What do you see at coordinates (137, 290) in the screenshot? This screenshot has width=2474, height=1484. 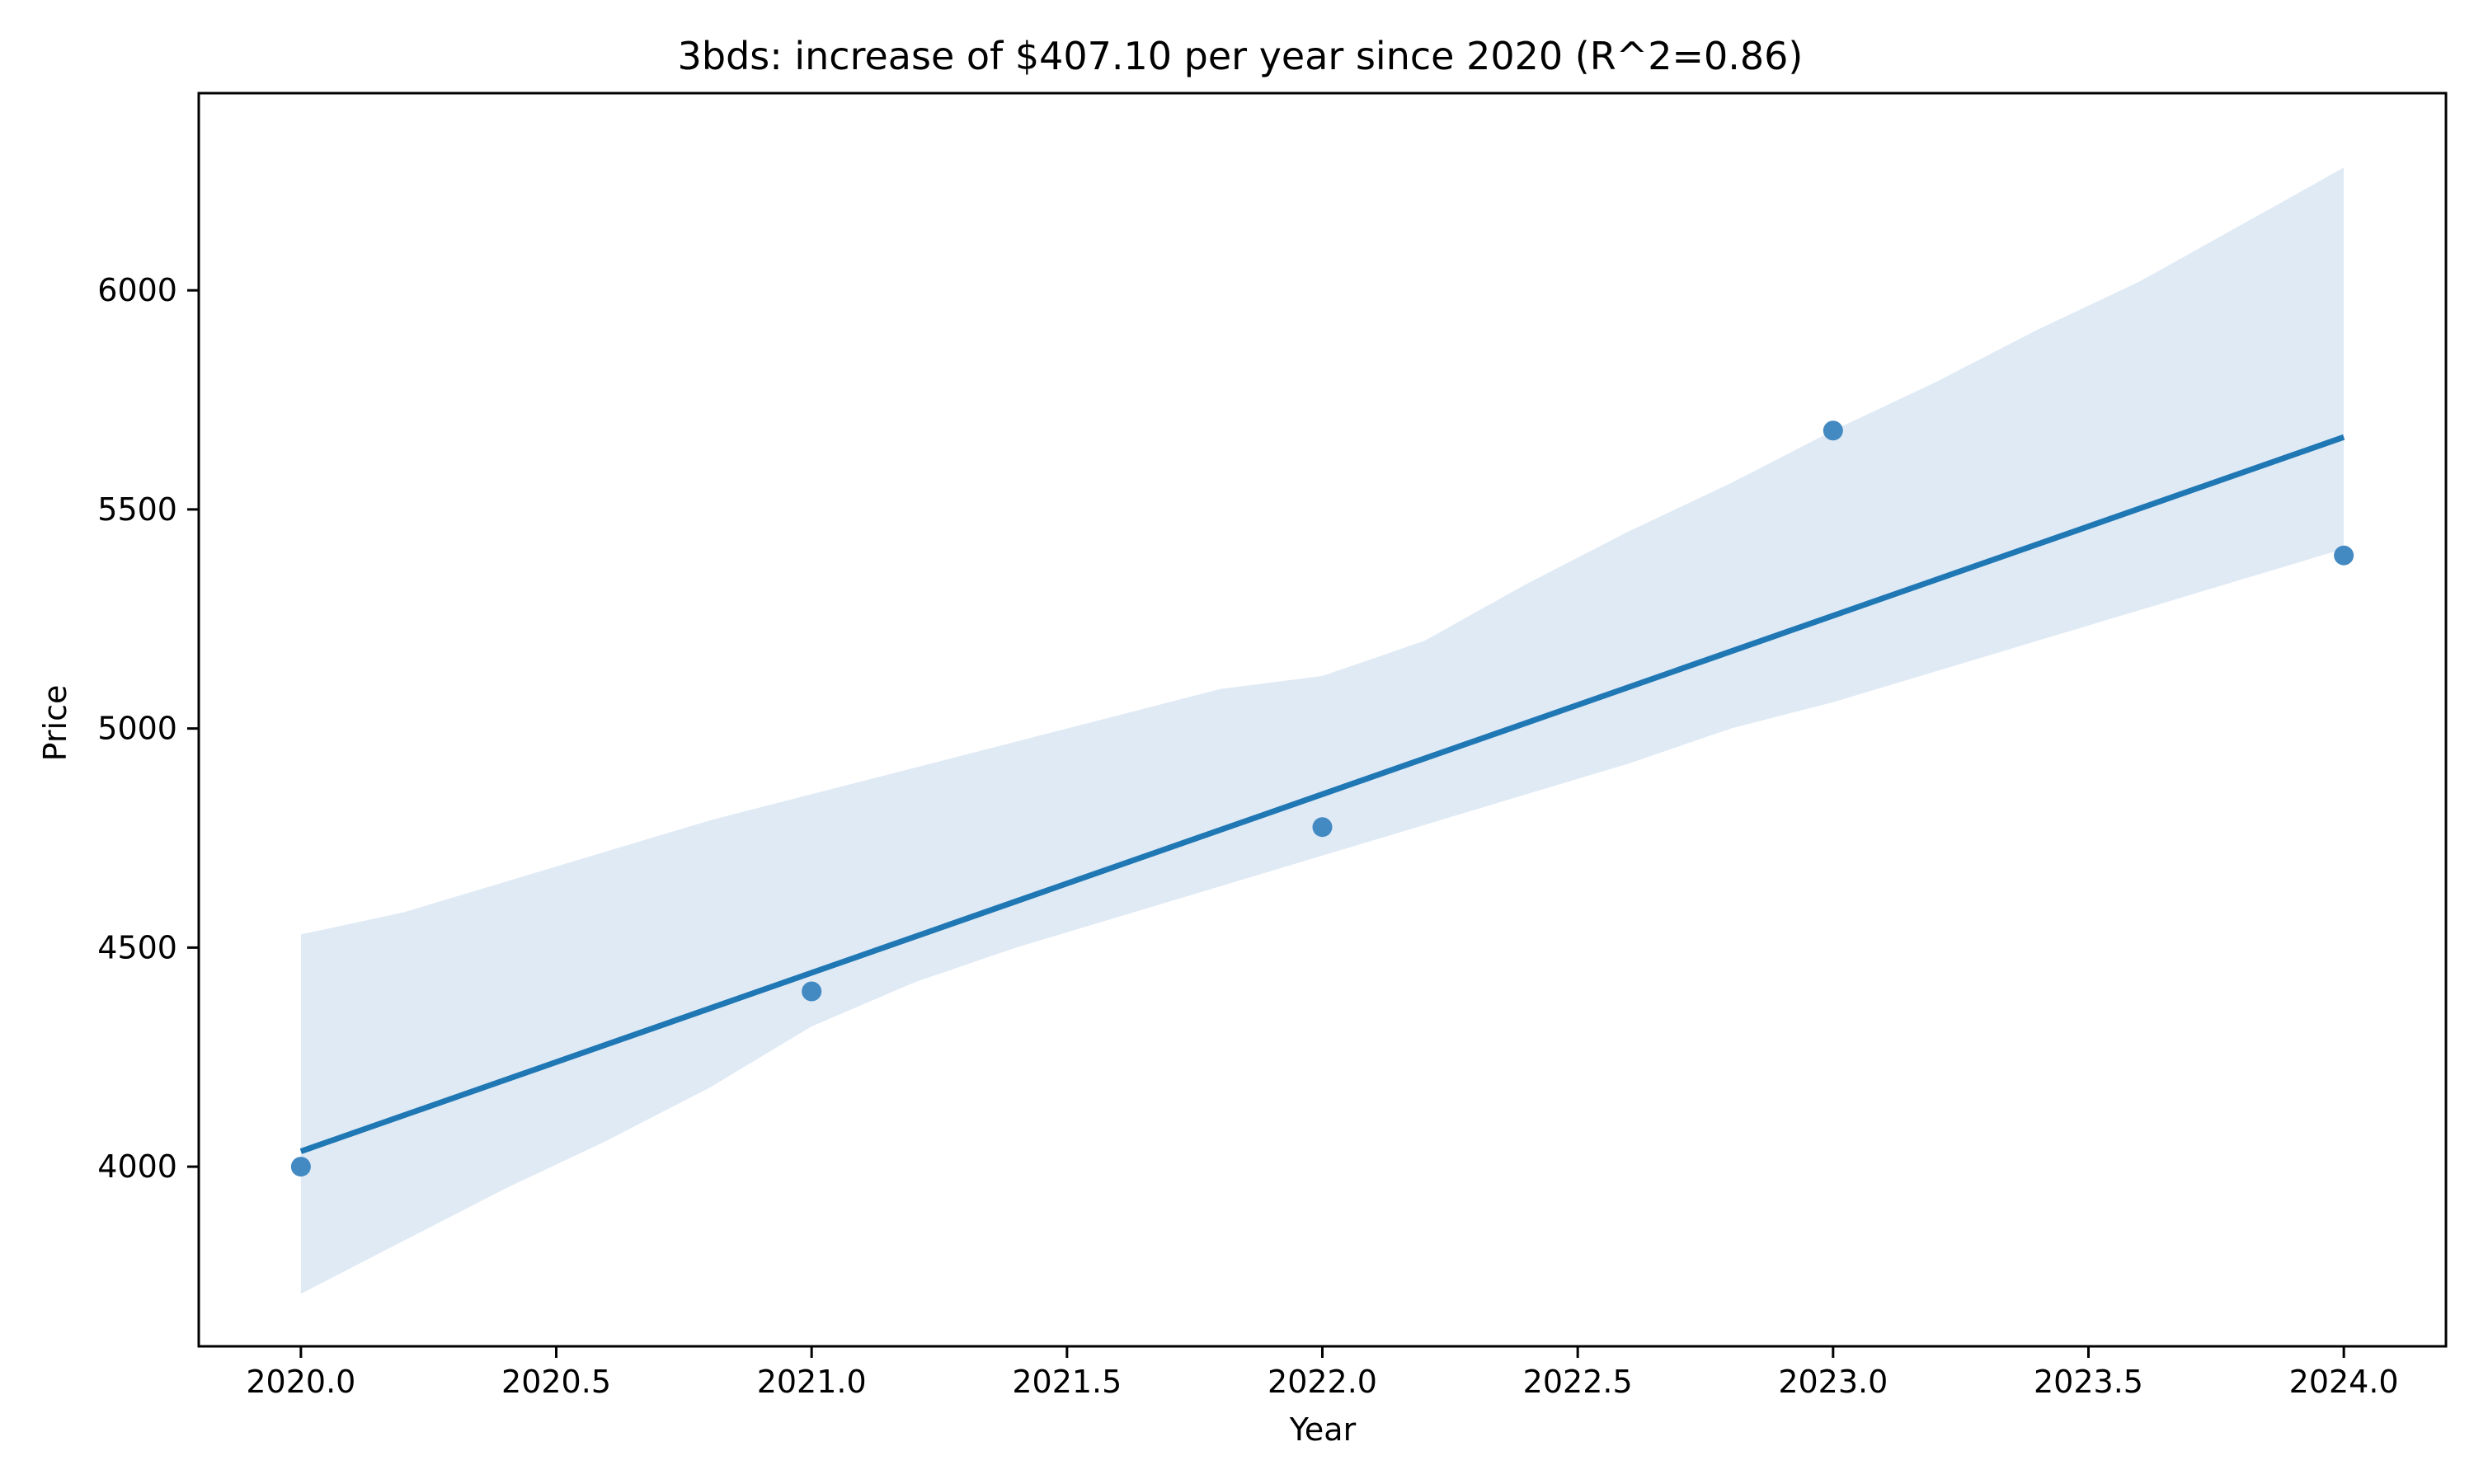 I see `y-tick-label: 6000` at bounding box center [137, 290].